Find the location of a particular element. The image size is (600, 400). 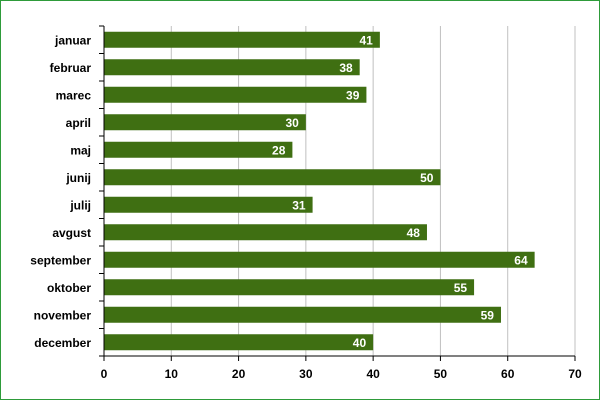

x-tick-label: 30 is located at coordinates (306, 374).